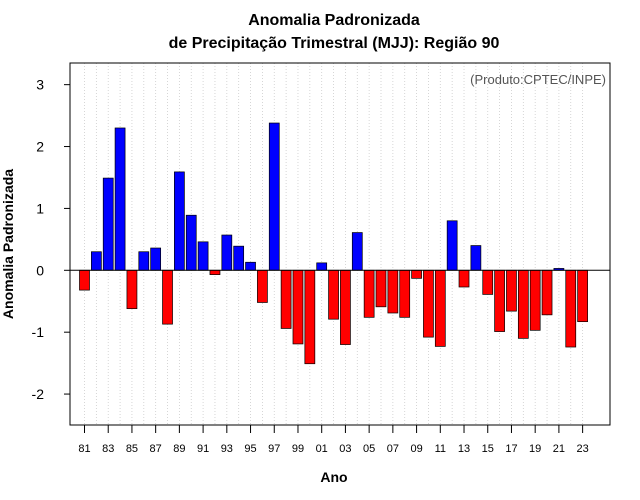 Image resolution: width=640 pixels, height=500 pixels. Describe the element at coordinates (298, 449) in the screenshot. I see `x-tick-label: 99` at that location.